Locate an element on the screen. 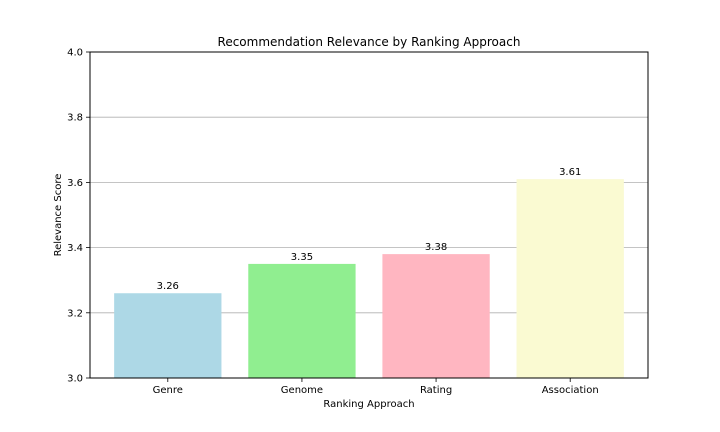 Image resolution: width=720 pixels, height=432 pixels. data-label: 3.38 is located at coordinates (436, 247).